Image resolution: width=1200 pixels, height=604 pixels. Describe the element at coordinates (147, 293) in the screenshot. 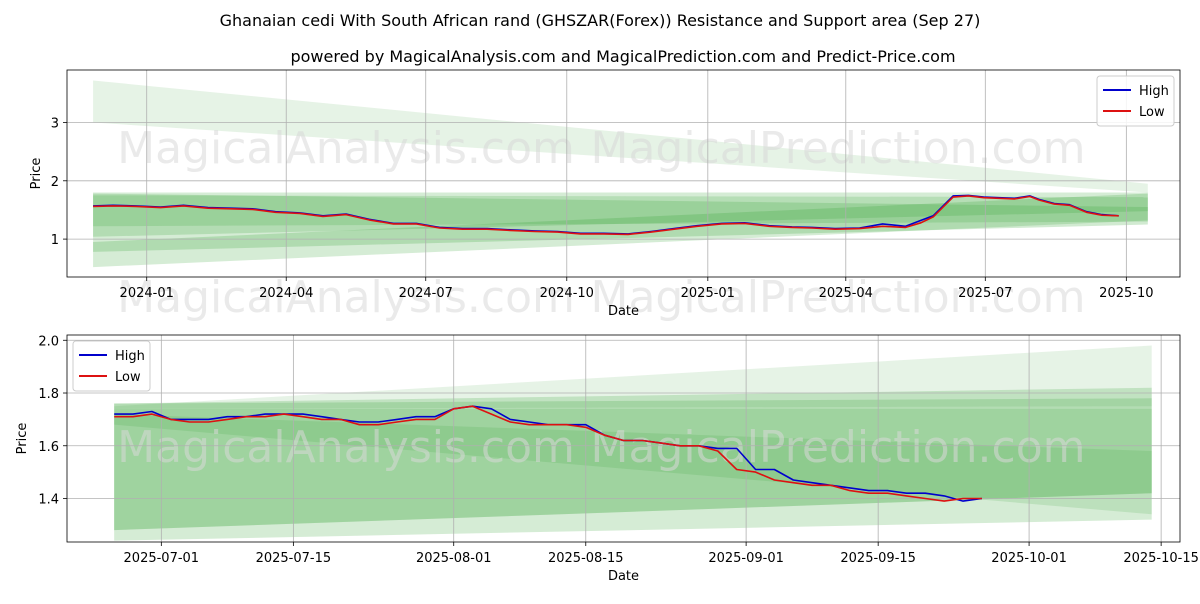

I see `x-tick-label: 2024-01` at that location.